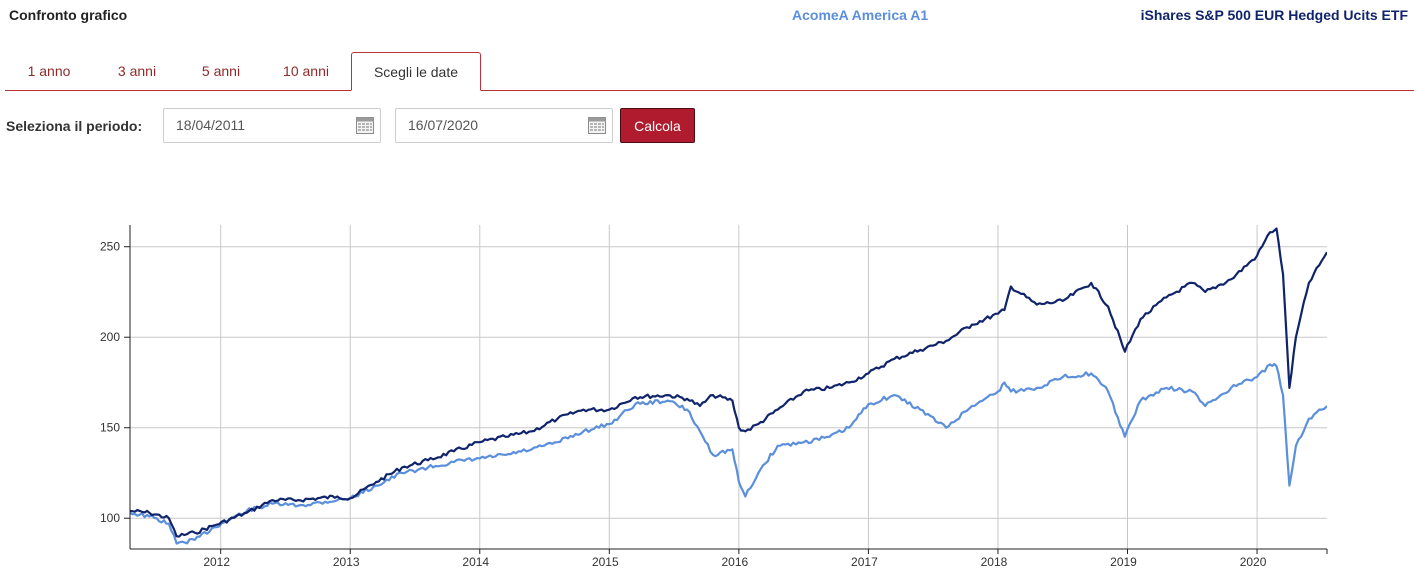 The height and width of the screenshot is (580, 1414). Describe the element at coordinates (1123, 562) in the screenshot. I see `x-tick-label: 2019` at that location.